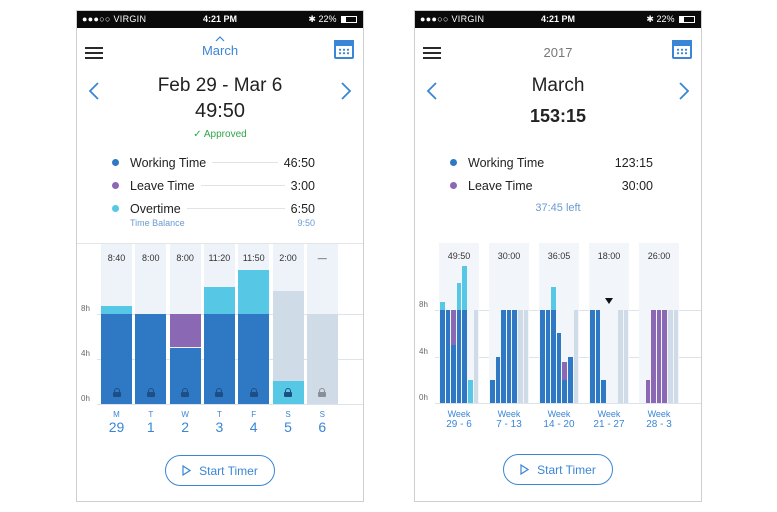  I want to click on gridline, so click(230, 404).